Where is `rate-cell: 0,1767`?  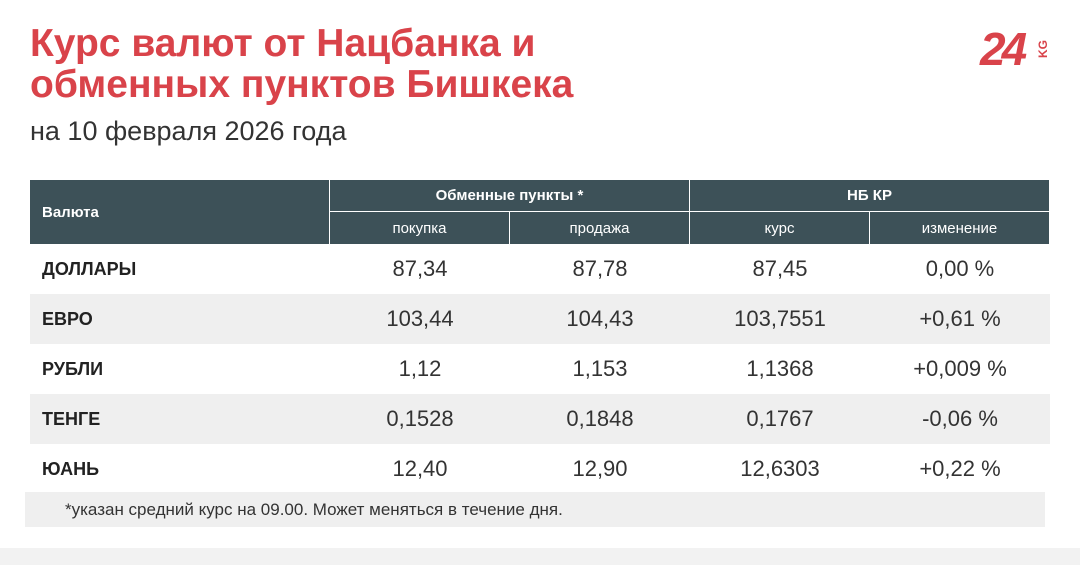
rate-cell: 0,1767 is located at coordinates (780, 418).